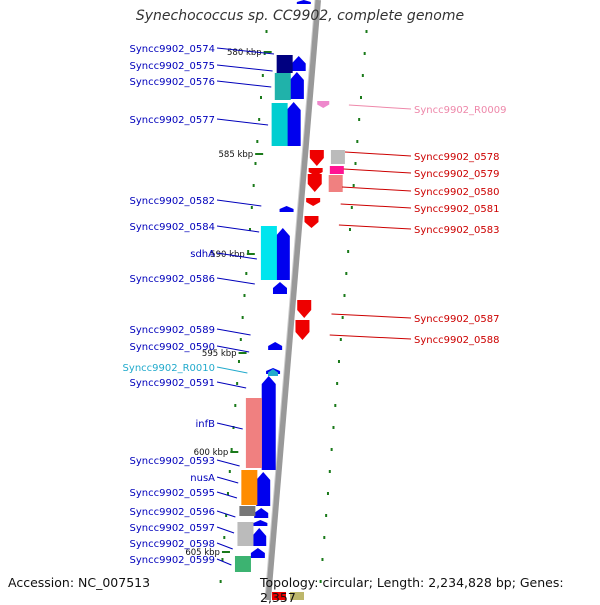 Image resolution: width=600 pixels, height=605 pixels. What do you see at coordinates (173, 528) in the screenshot?
I see `left-gene-label: Syncc9902_0597` at bounding box center [173, 528].